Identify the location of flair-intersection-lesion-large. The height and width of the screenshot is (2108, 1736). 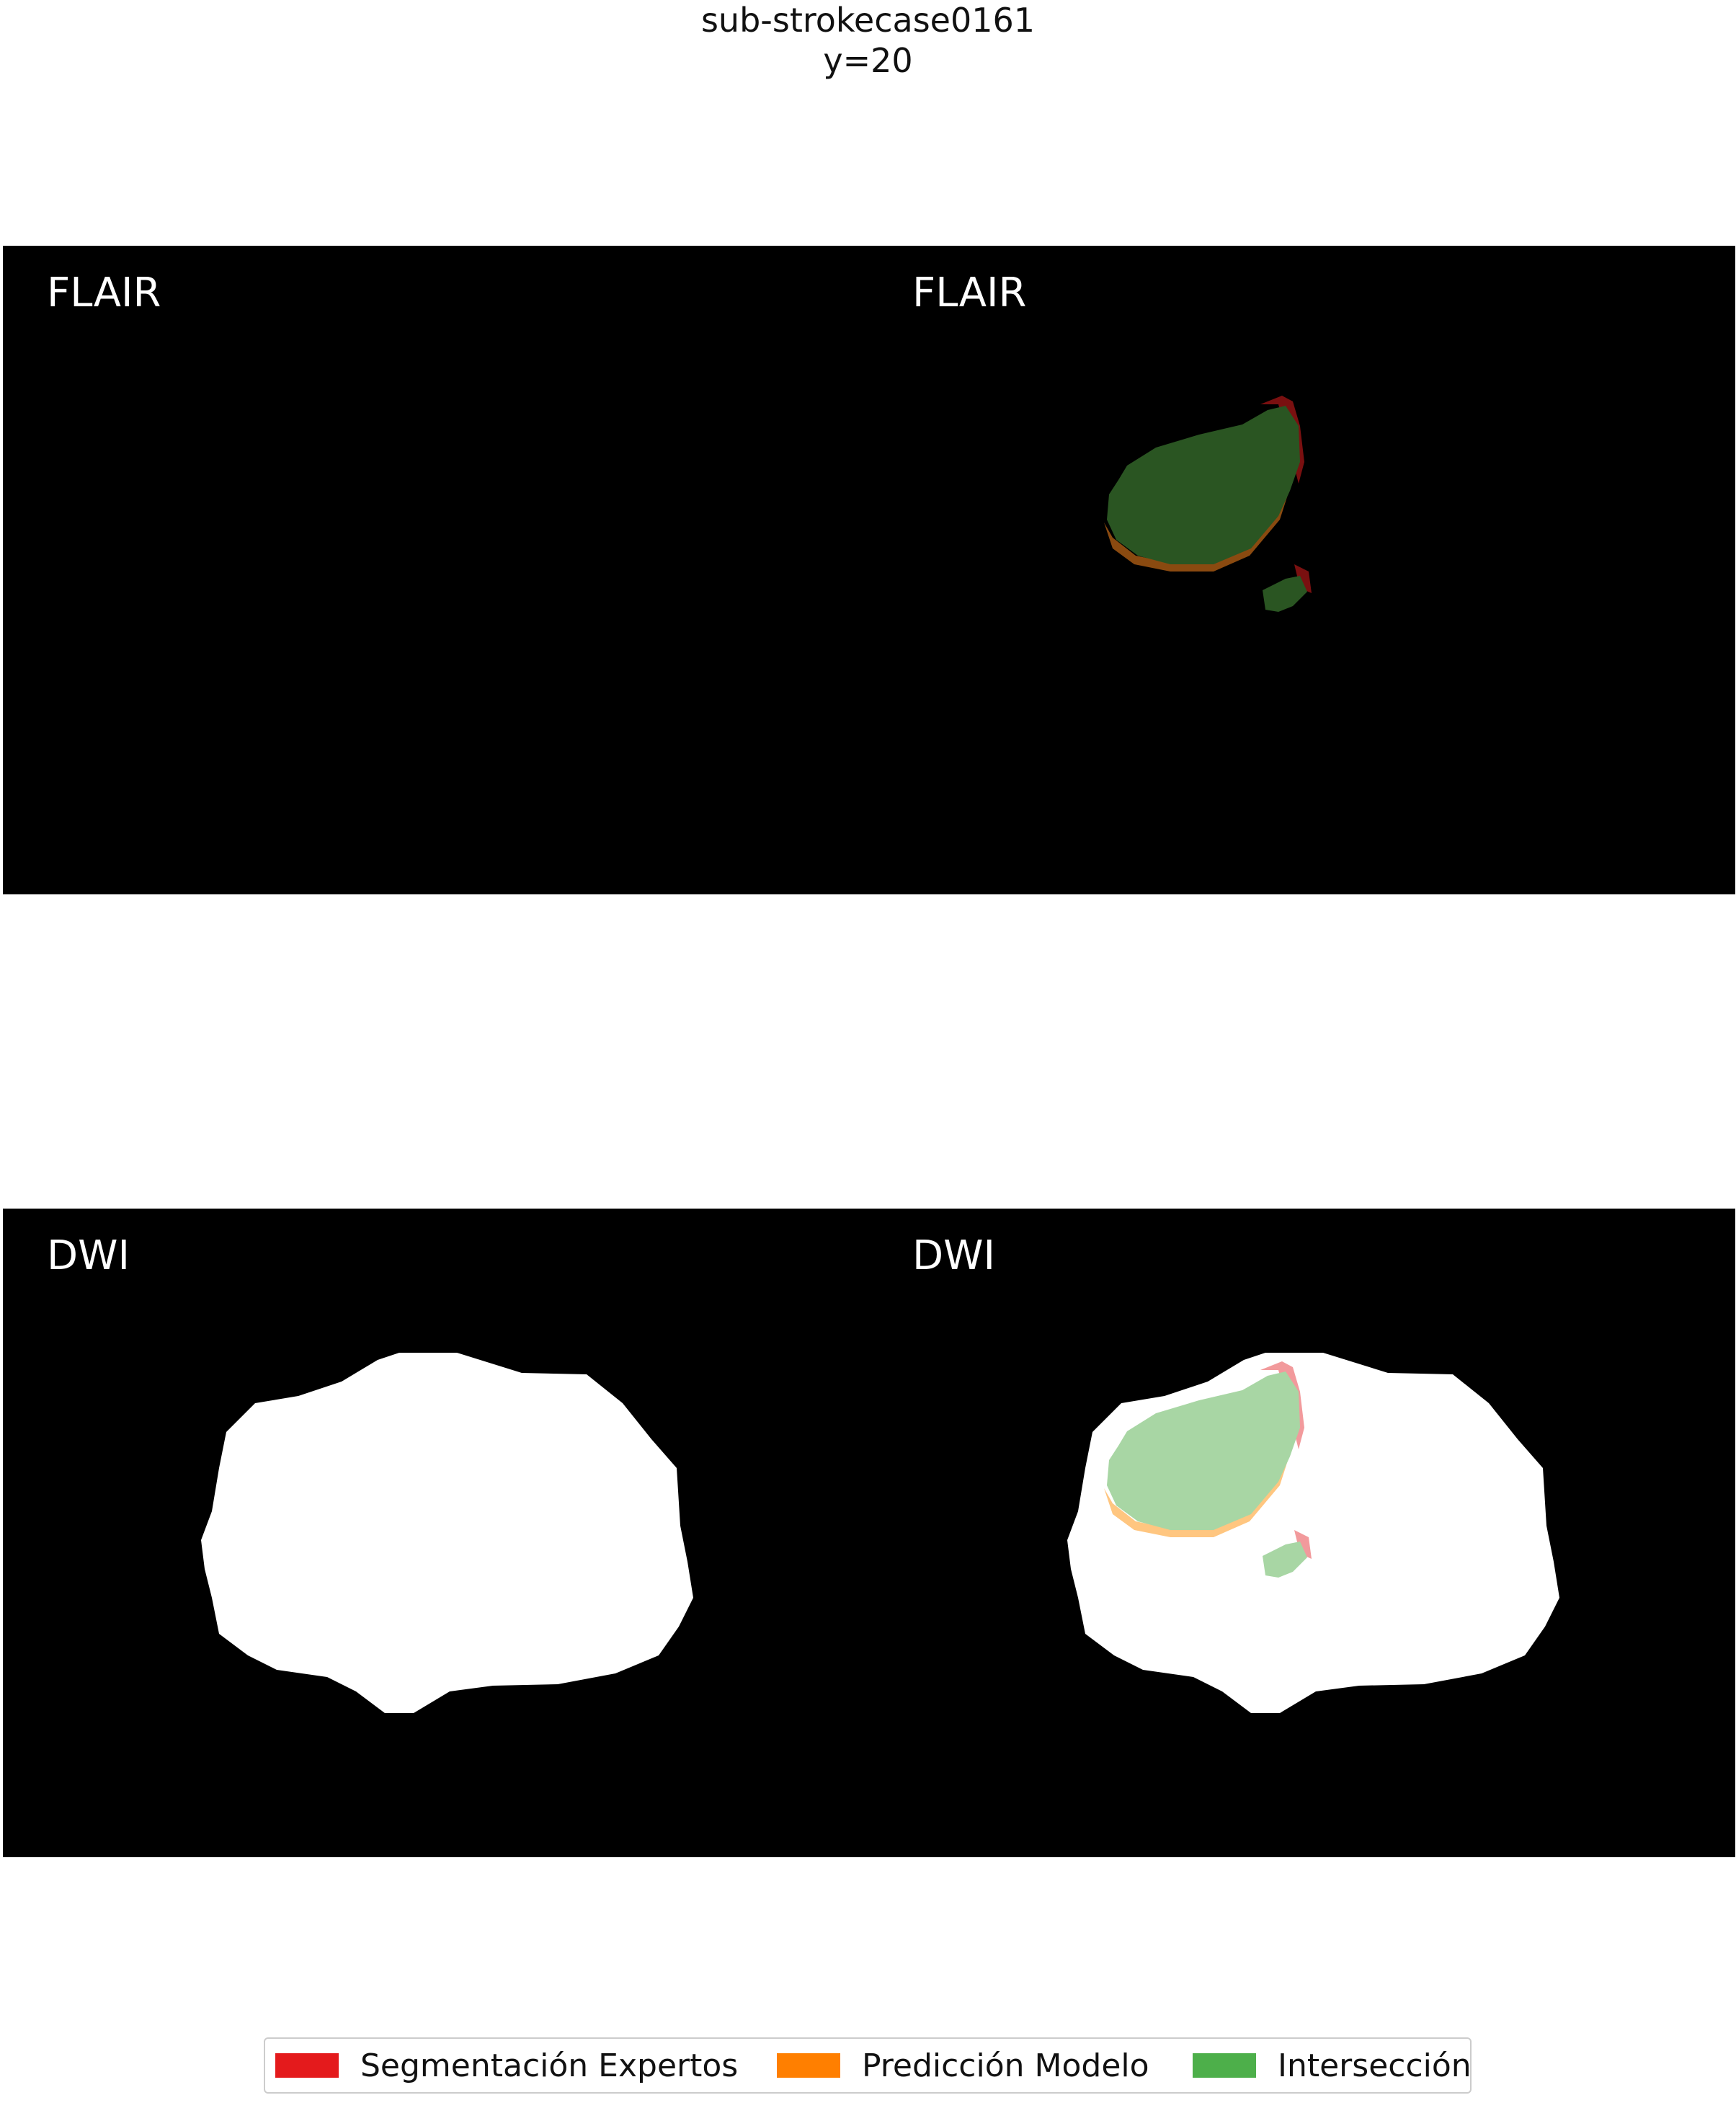
(1204, 485).